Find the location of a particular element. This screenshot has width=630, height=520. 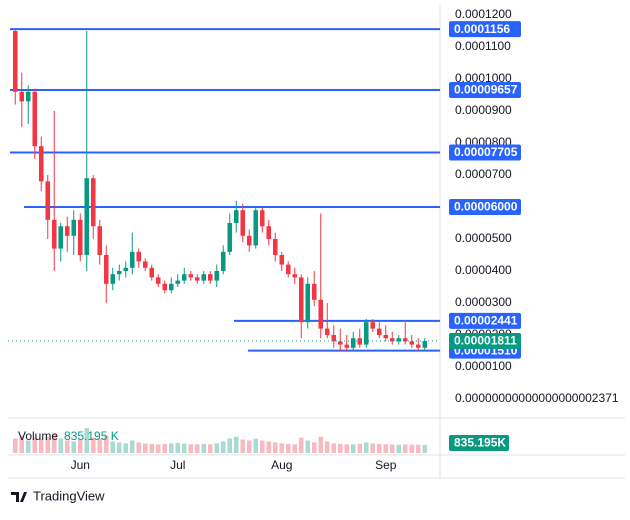

y-tick-label: 0.00000000000000000002371 is located at coordinates (537, 398).